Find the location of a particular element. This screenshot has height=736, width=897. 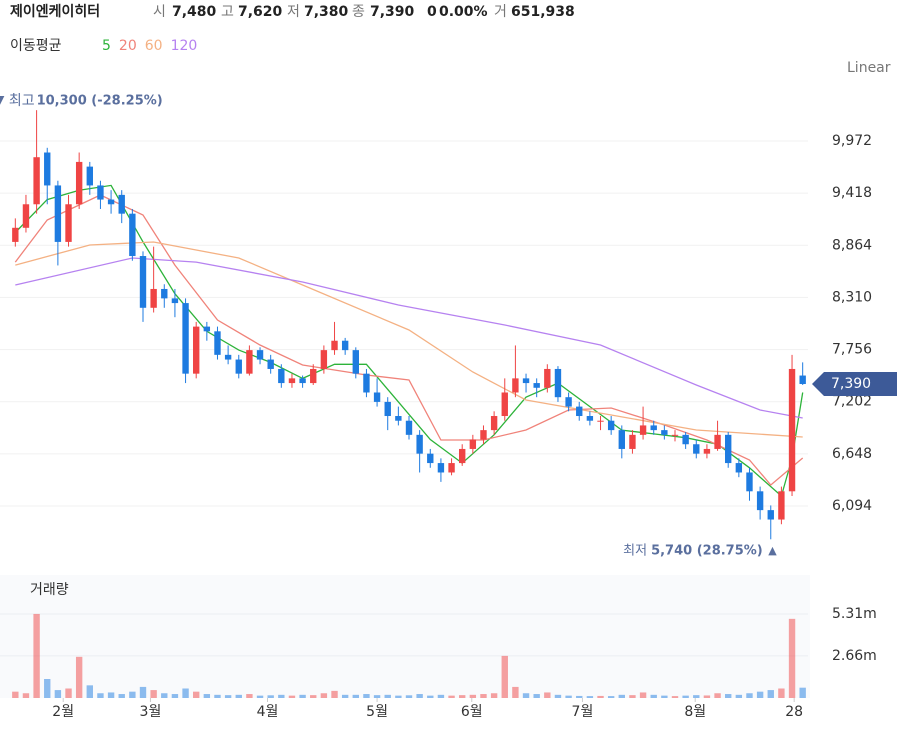

y-tick-label: 7,202 is located at coordinates (852, 402).